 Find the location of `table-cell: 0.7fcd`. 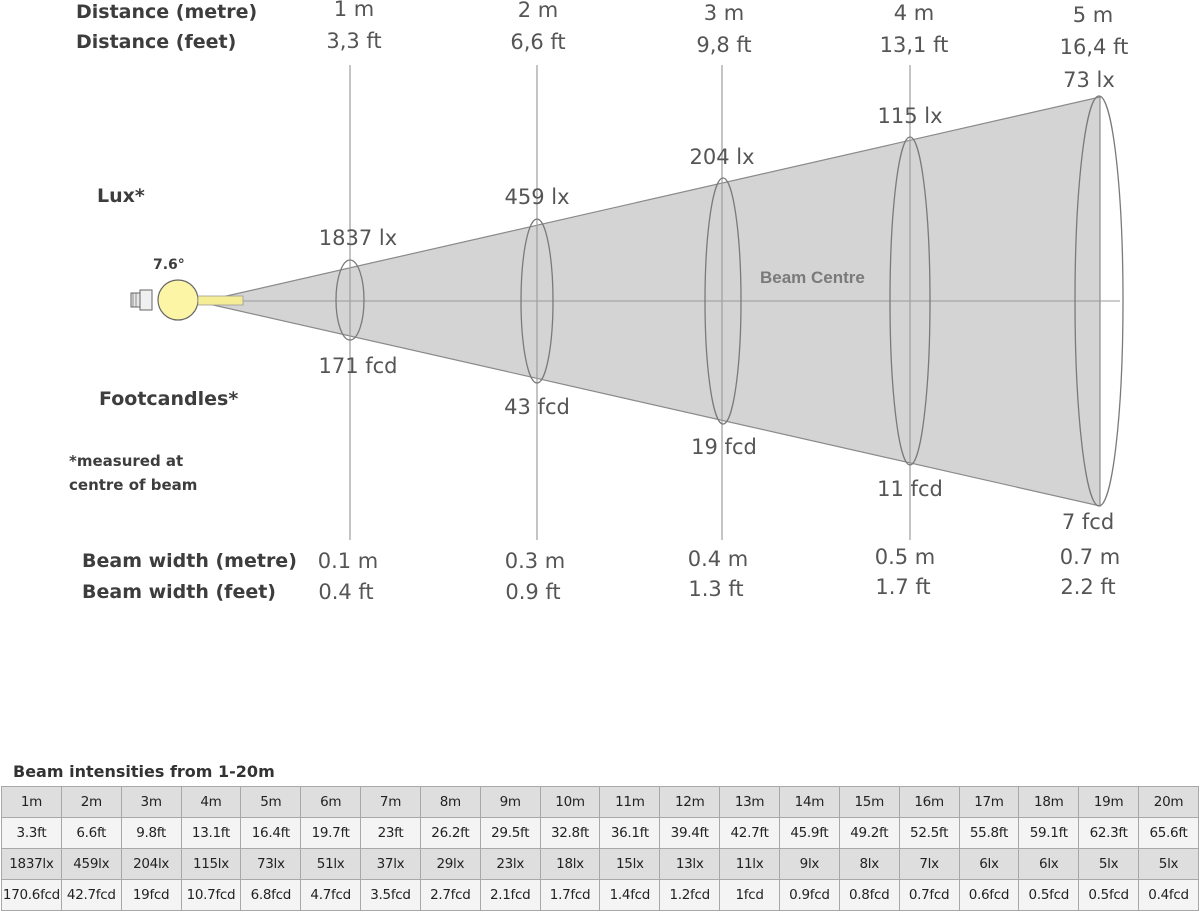

table-cell: 0.7fcd is located at coordinates (929, 895).